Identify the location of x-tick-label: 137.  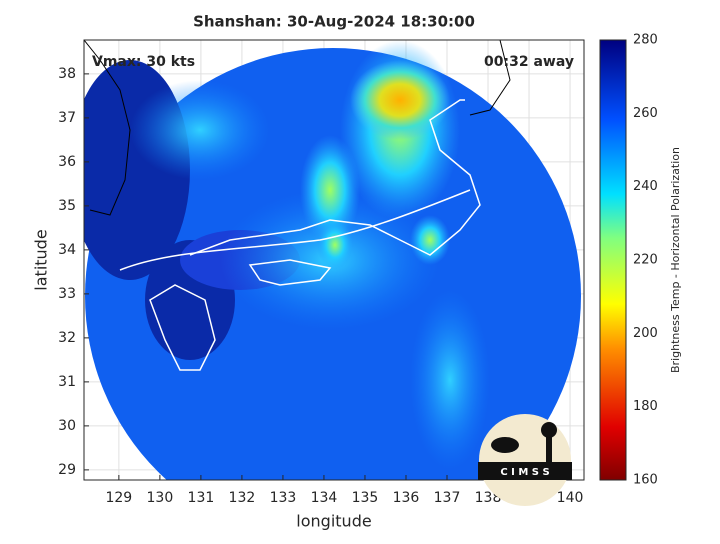
(447, 498).